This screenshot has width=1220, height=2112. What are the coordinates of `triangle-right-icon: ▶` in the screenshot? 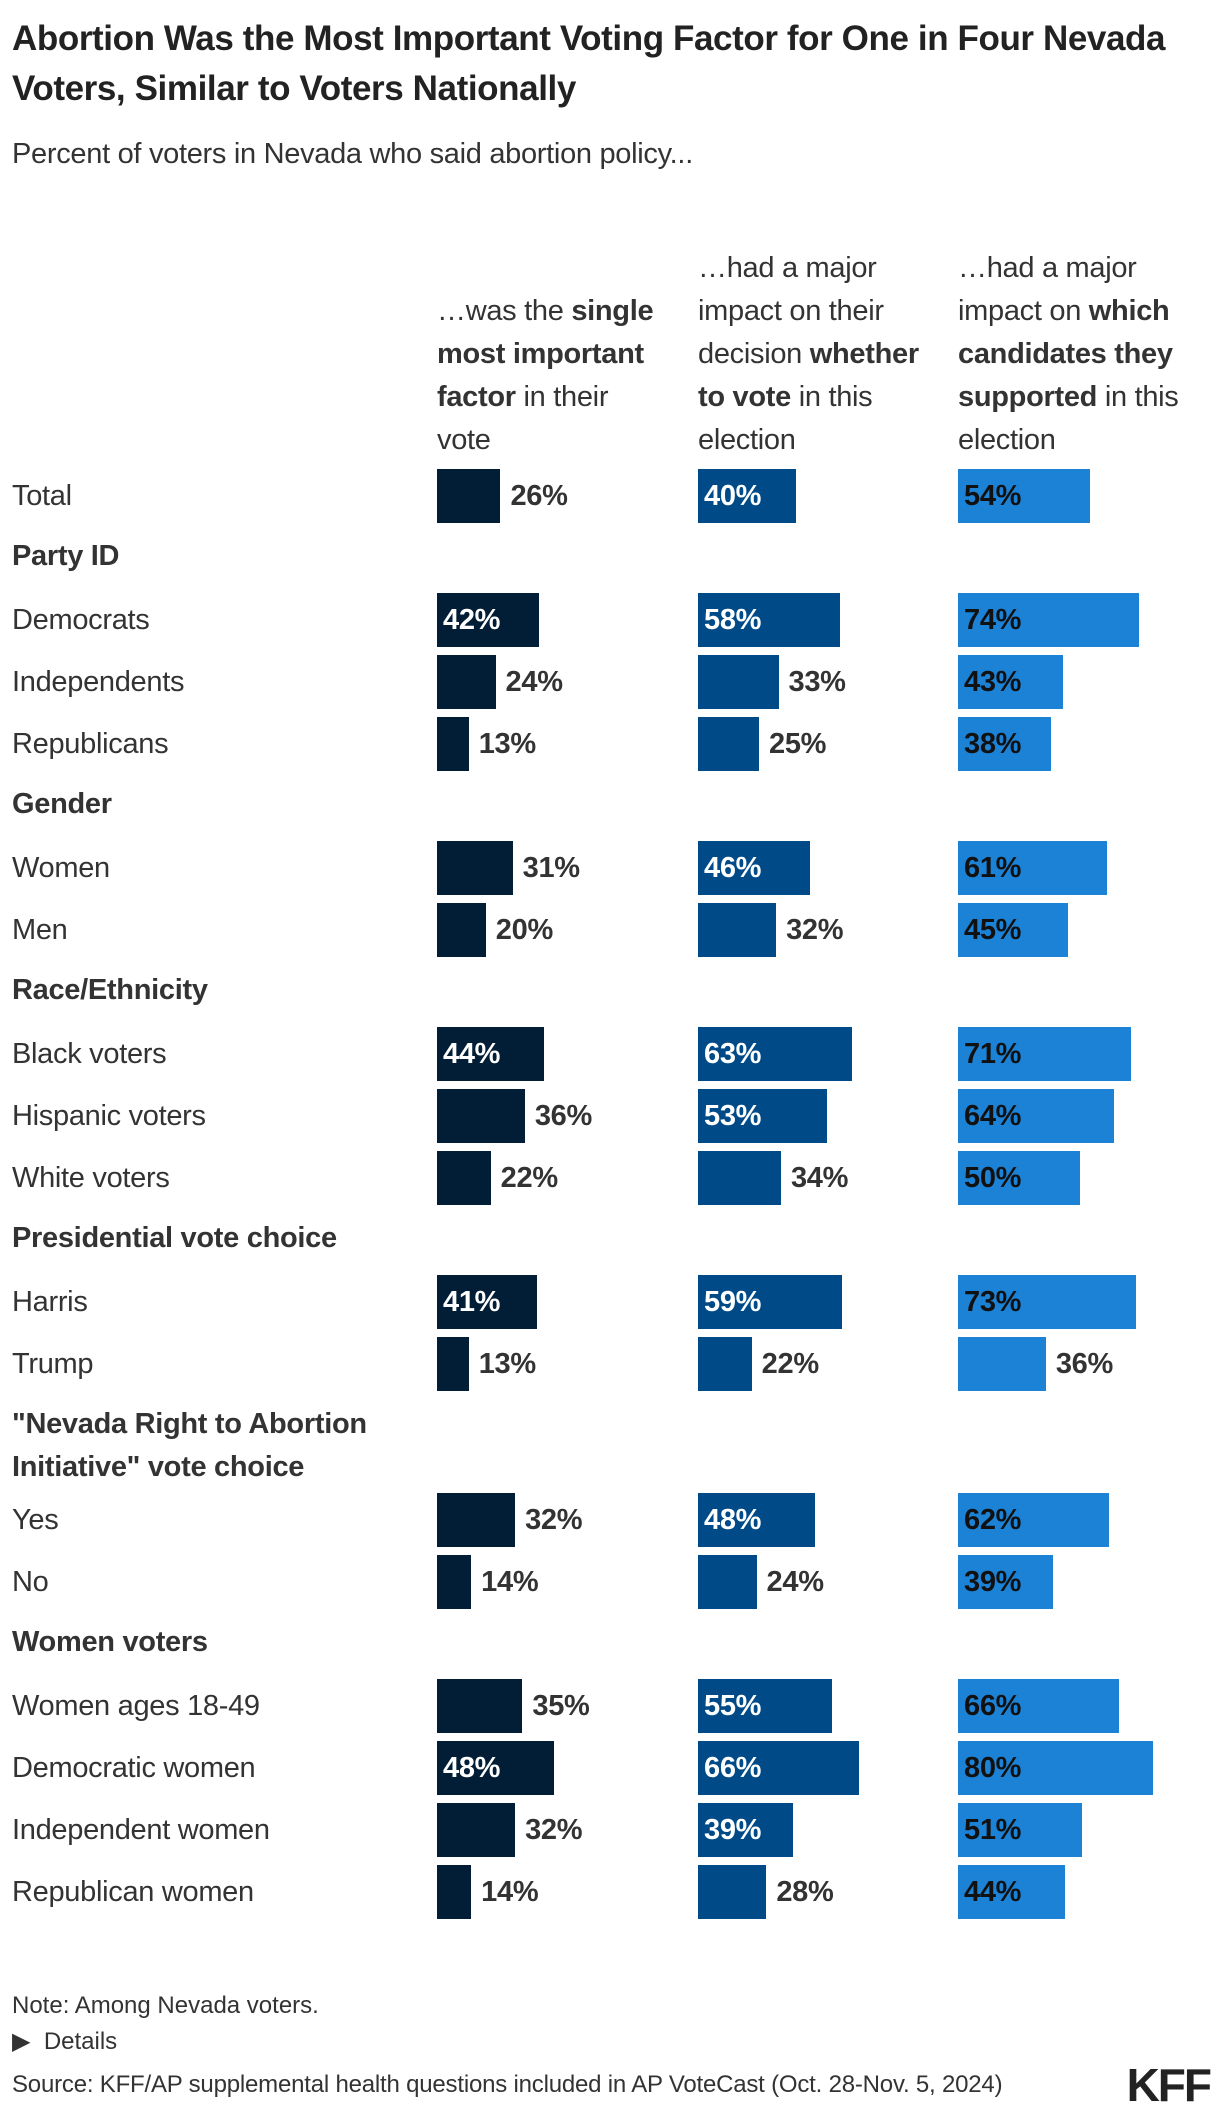 It's located at (21, 2041).